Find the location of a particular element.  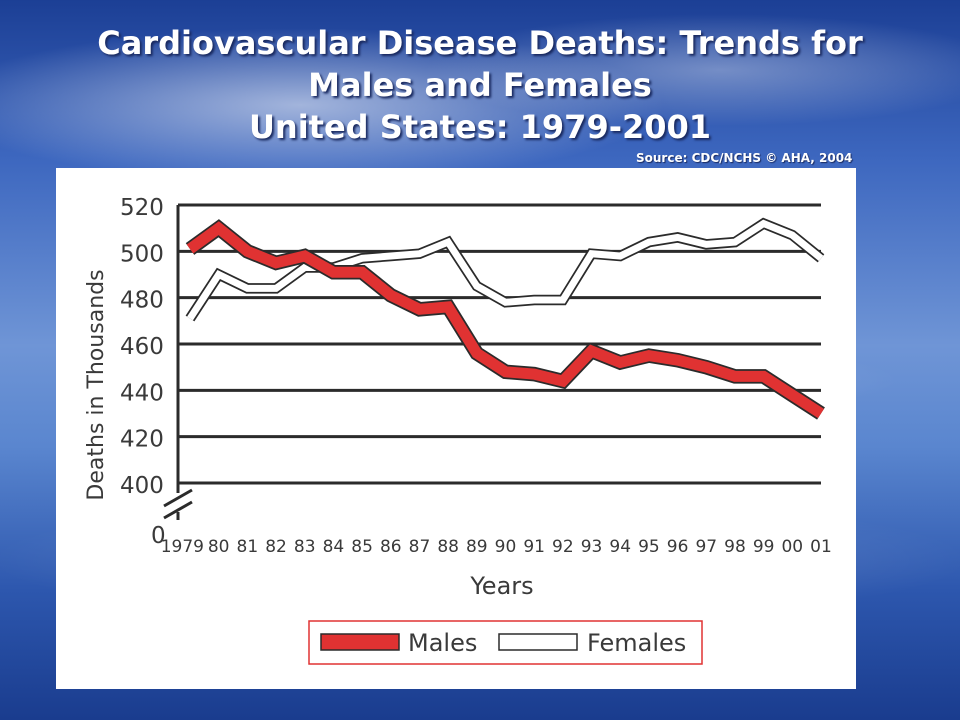

x-tick-label: 82 is located at coordinates (276, 547).